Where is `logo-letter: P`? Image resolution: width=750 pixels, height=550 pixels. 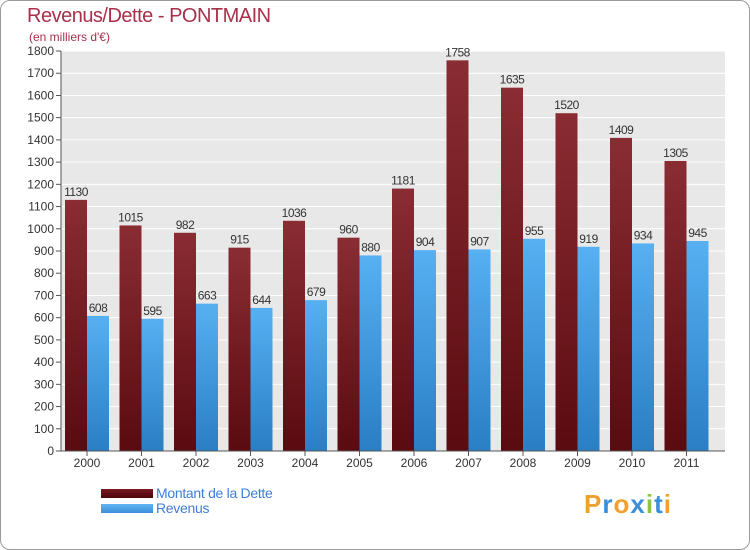 logo-letter: P is located at coordinates (593, 504).